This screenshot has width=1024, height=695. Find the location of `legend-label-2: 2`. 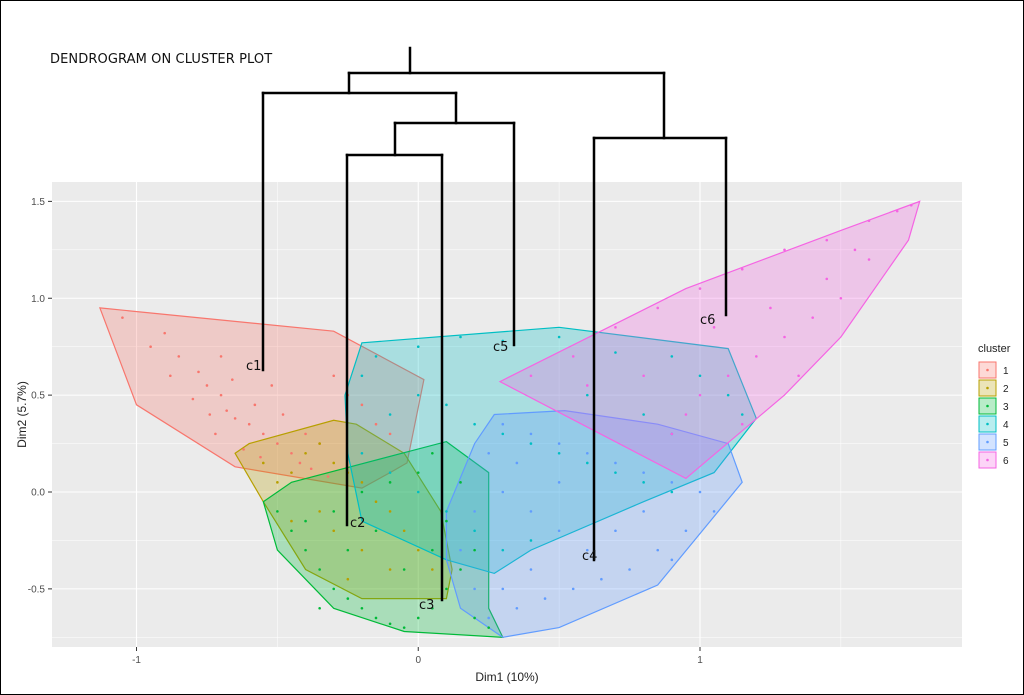

legend-label-2: 2 is located at coordinates (1006, 389).